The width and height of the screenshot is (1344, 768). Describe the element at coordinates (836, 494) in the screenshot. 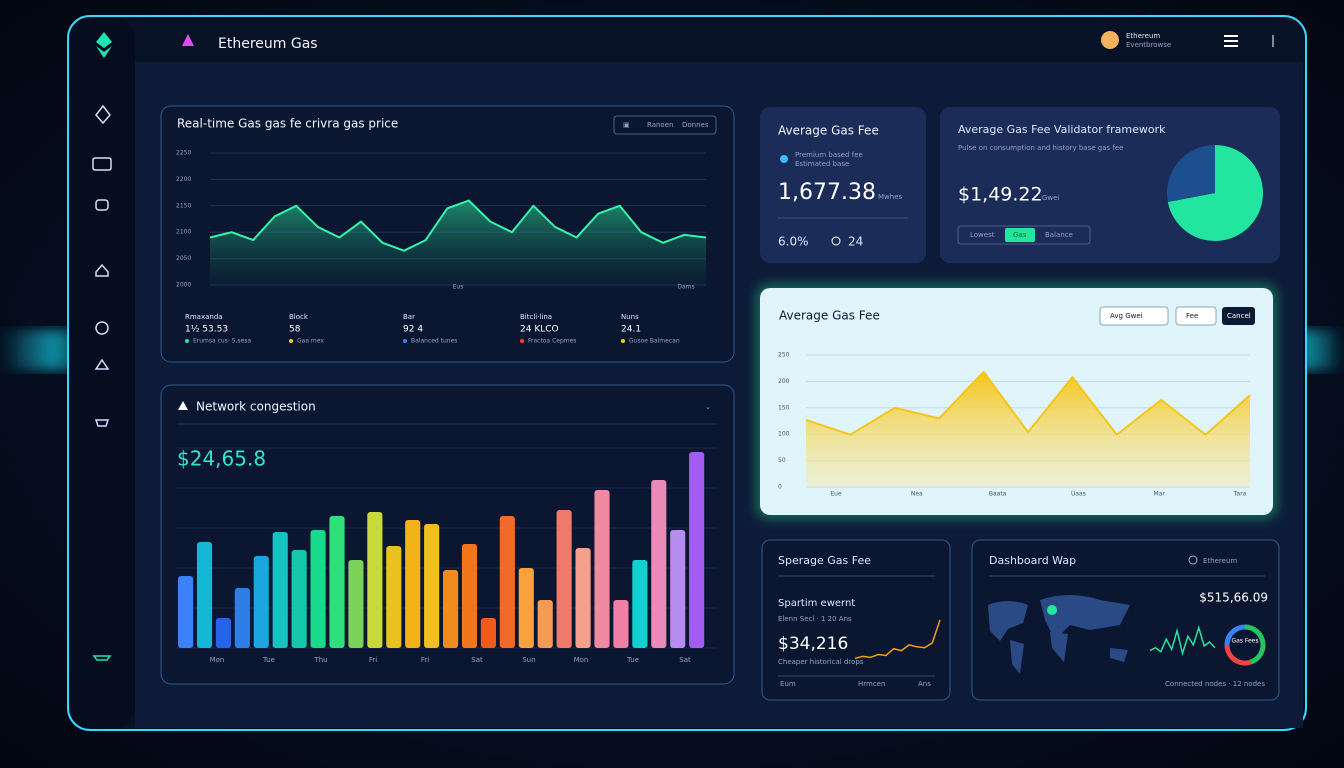

I see `x-tick-label: Eue` at that location.